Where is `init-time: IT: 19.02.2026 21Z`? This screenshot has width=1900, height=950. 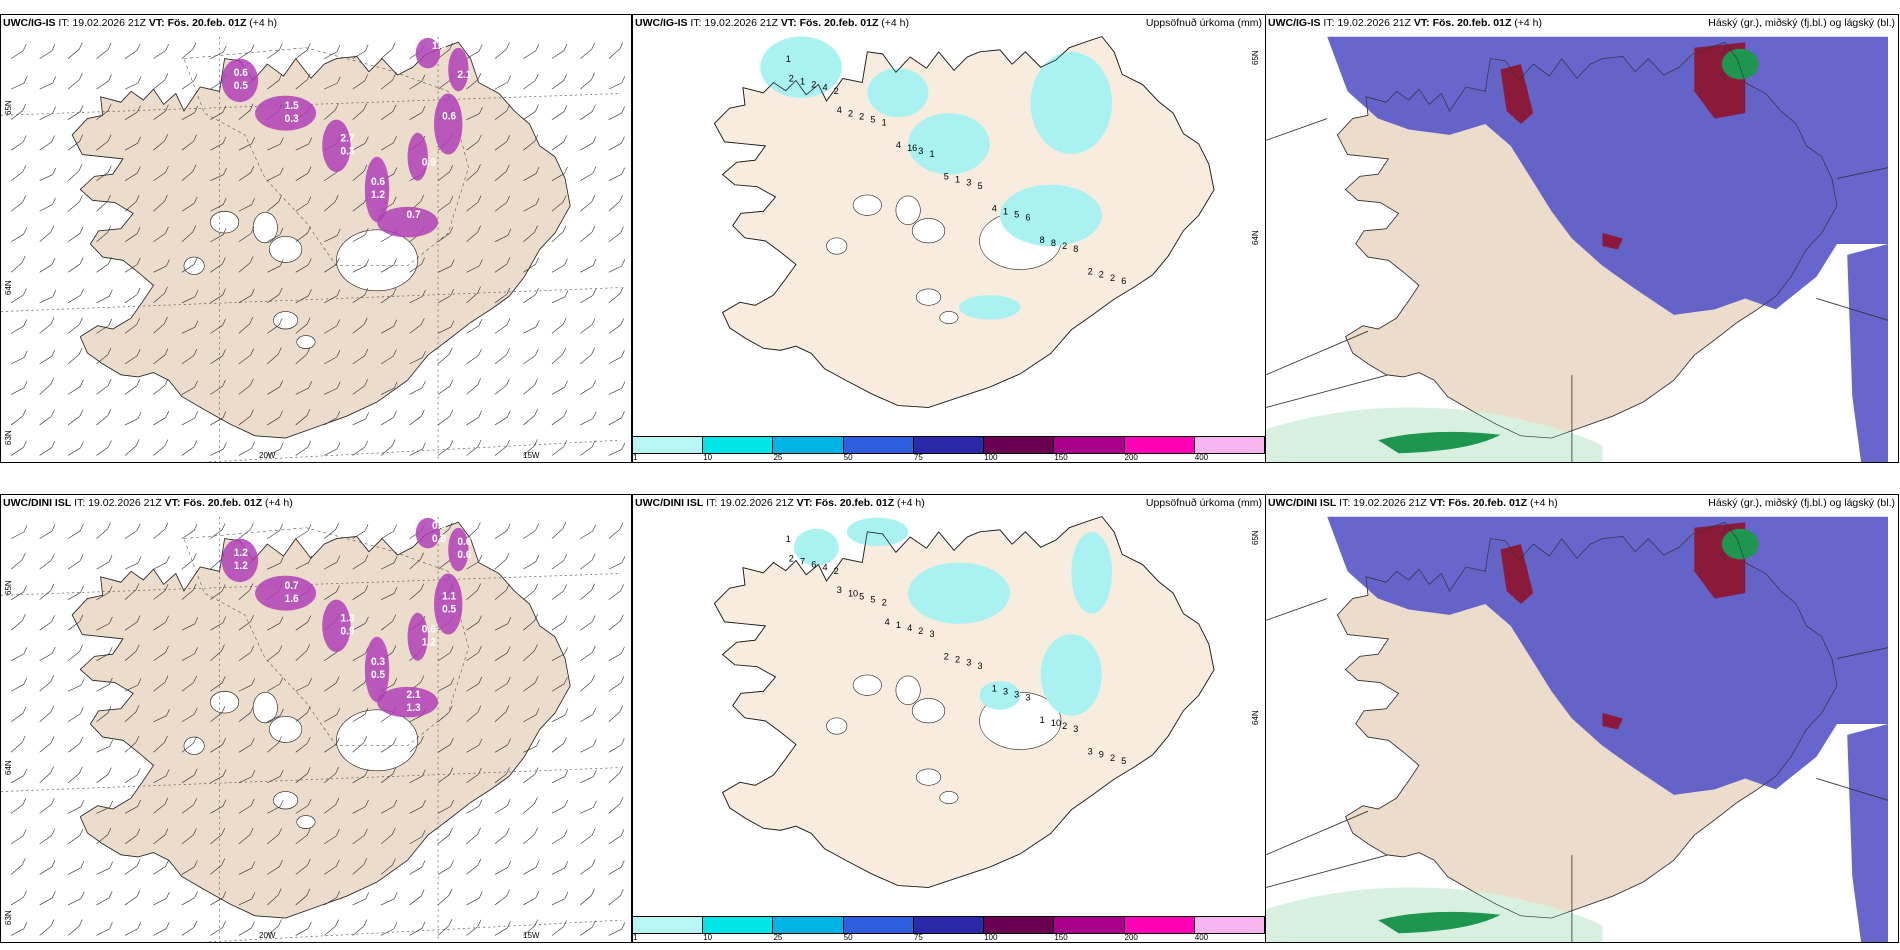 init-time: IT: 19.02.2026 21Z is located at coordinates (118, 503).